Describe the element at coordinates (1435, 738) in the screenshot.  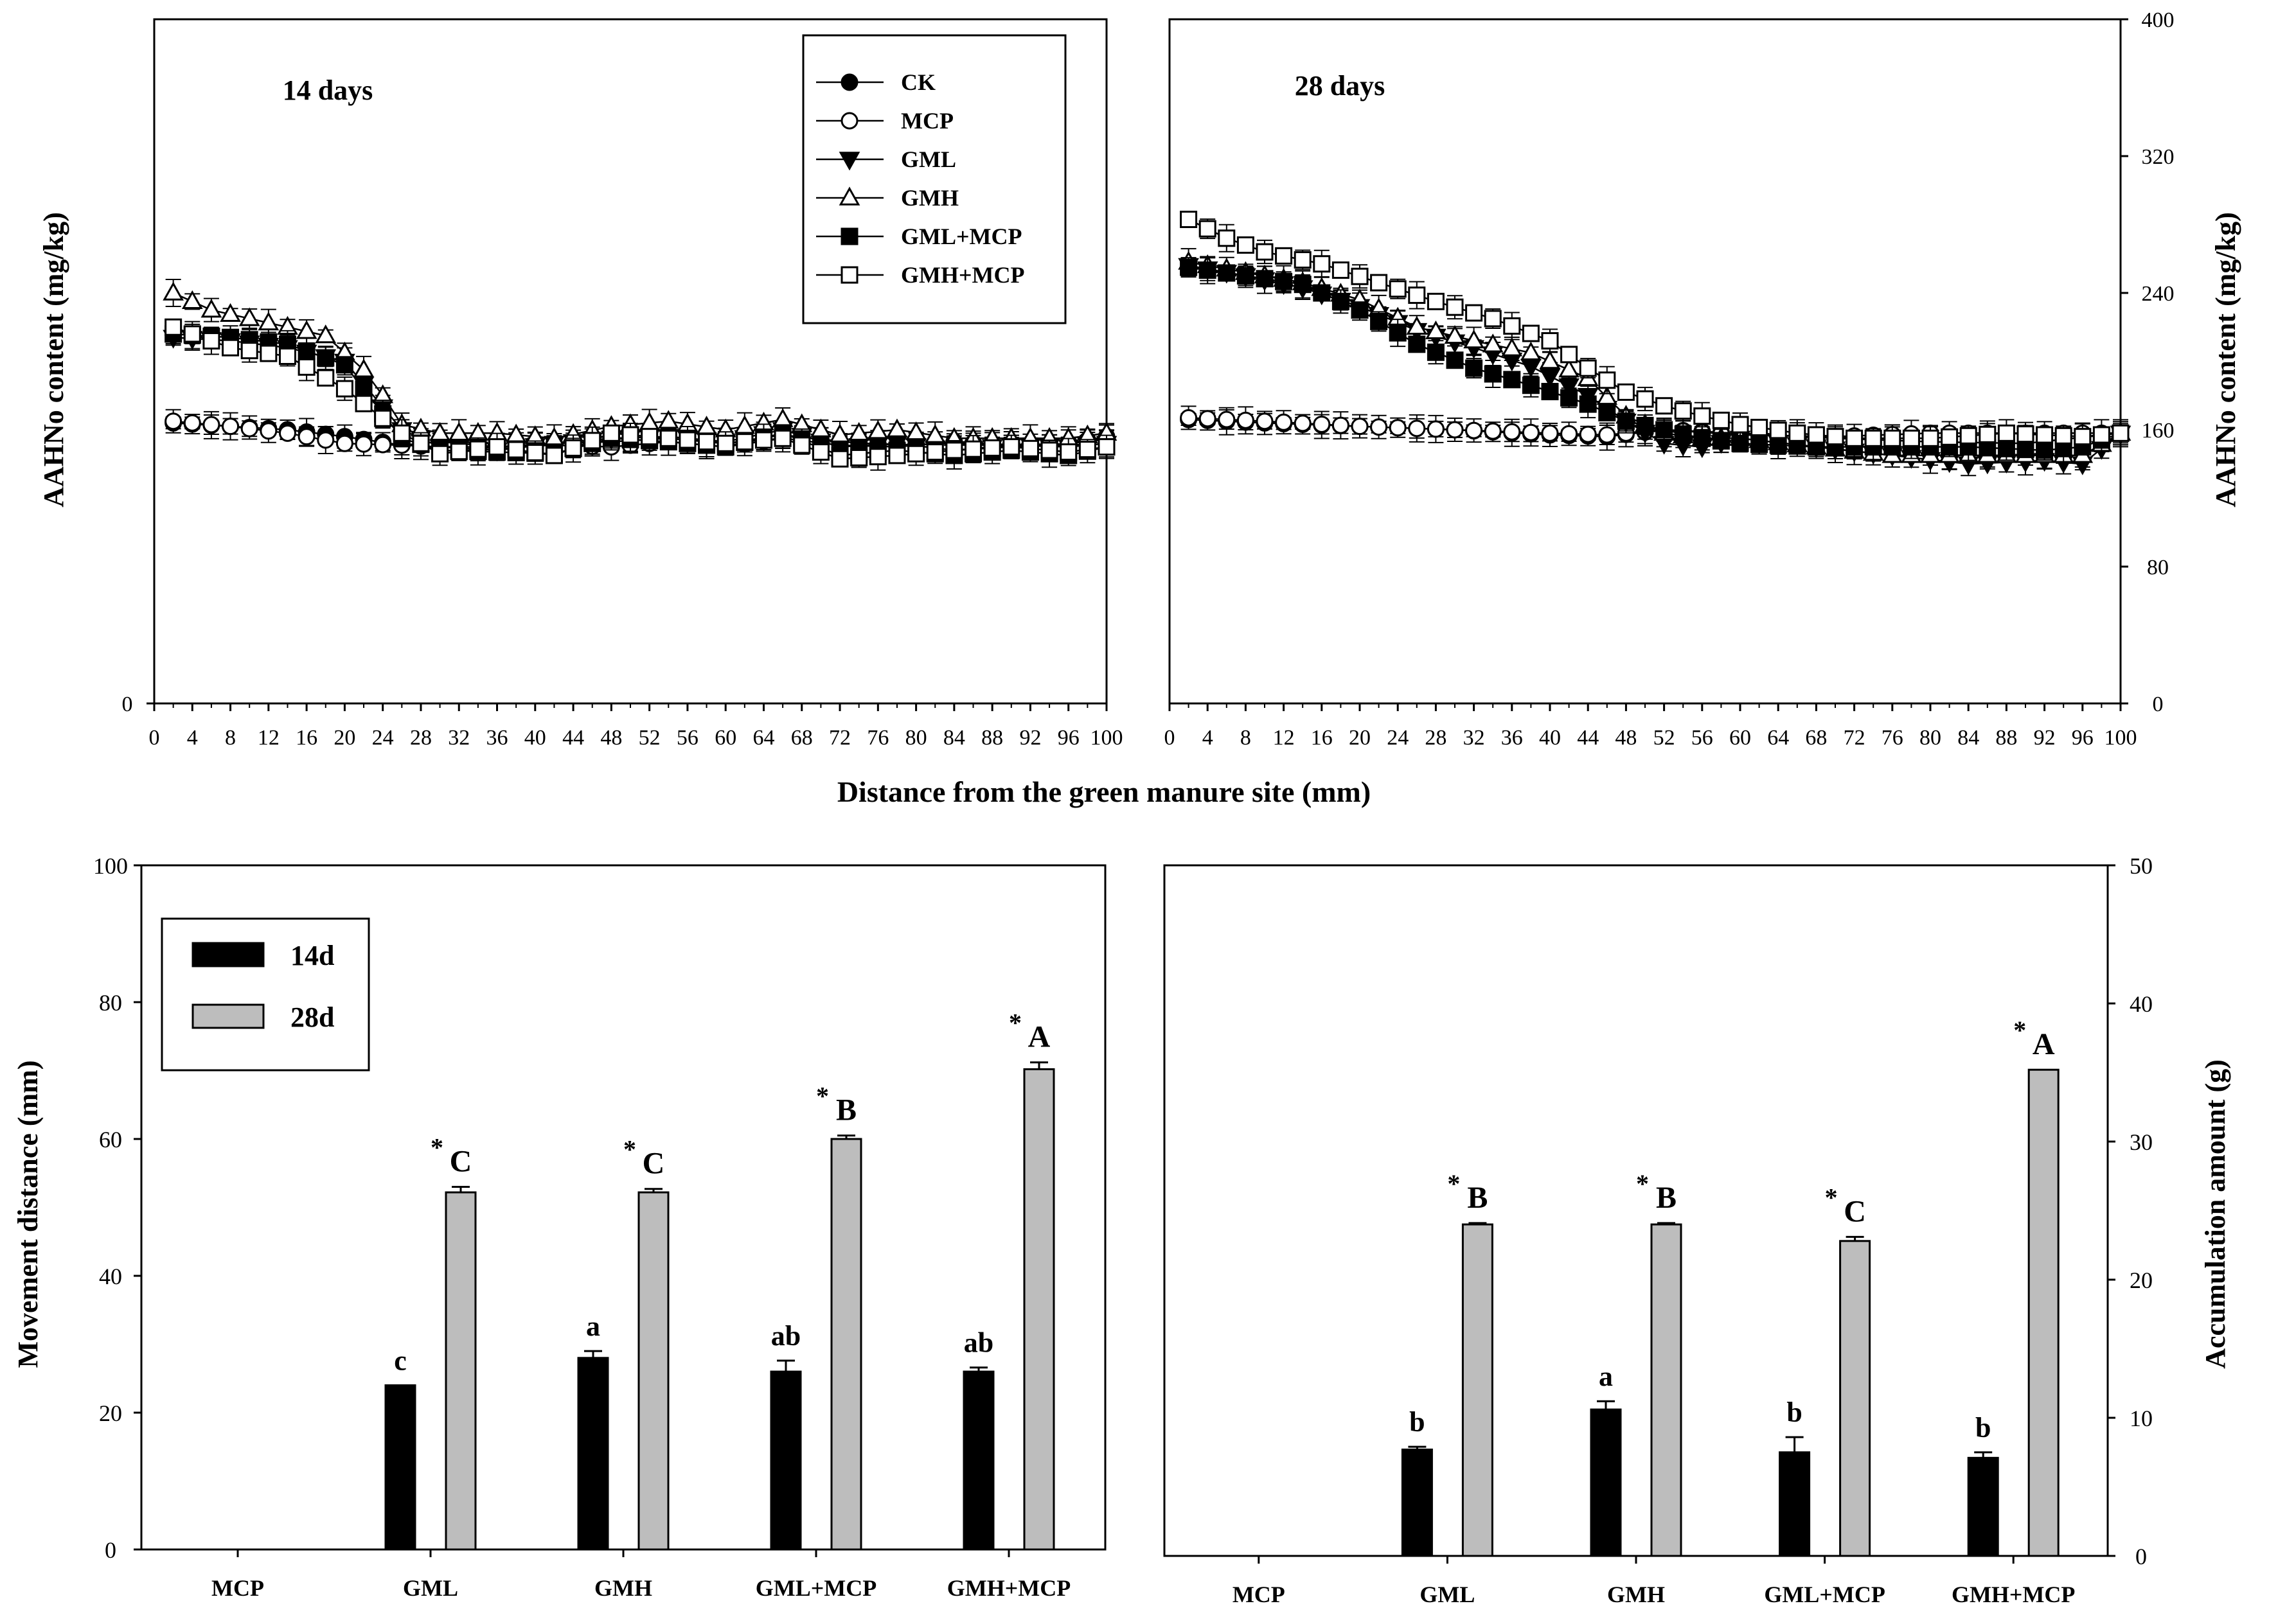
I see `x-tick-label: 28` at that location.